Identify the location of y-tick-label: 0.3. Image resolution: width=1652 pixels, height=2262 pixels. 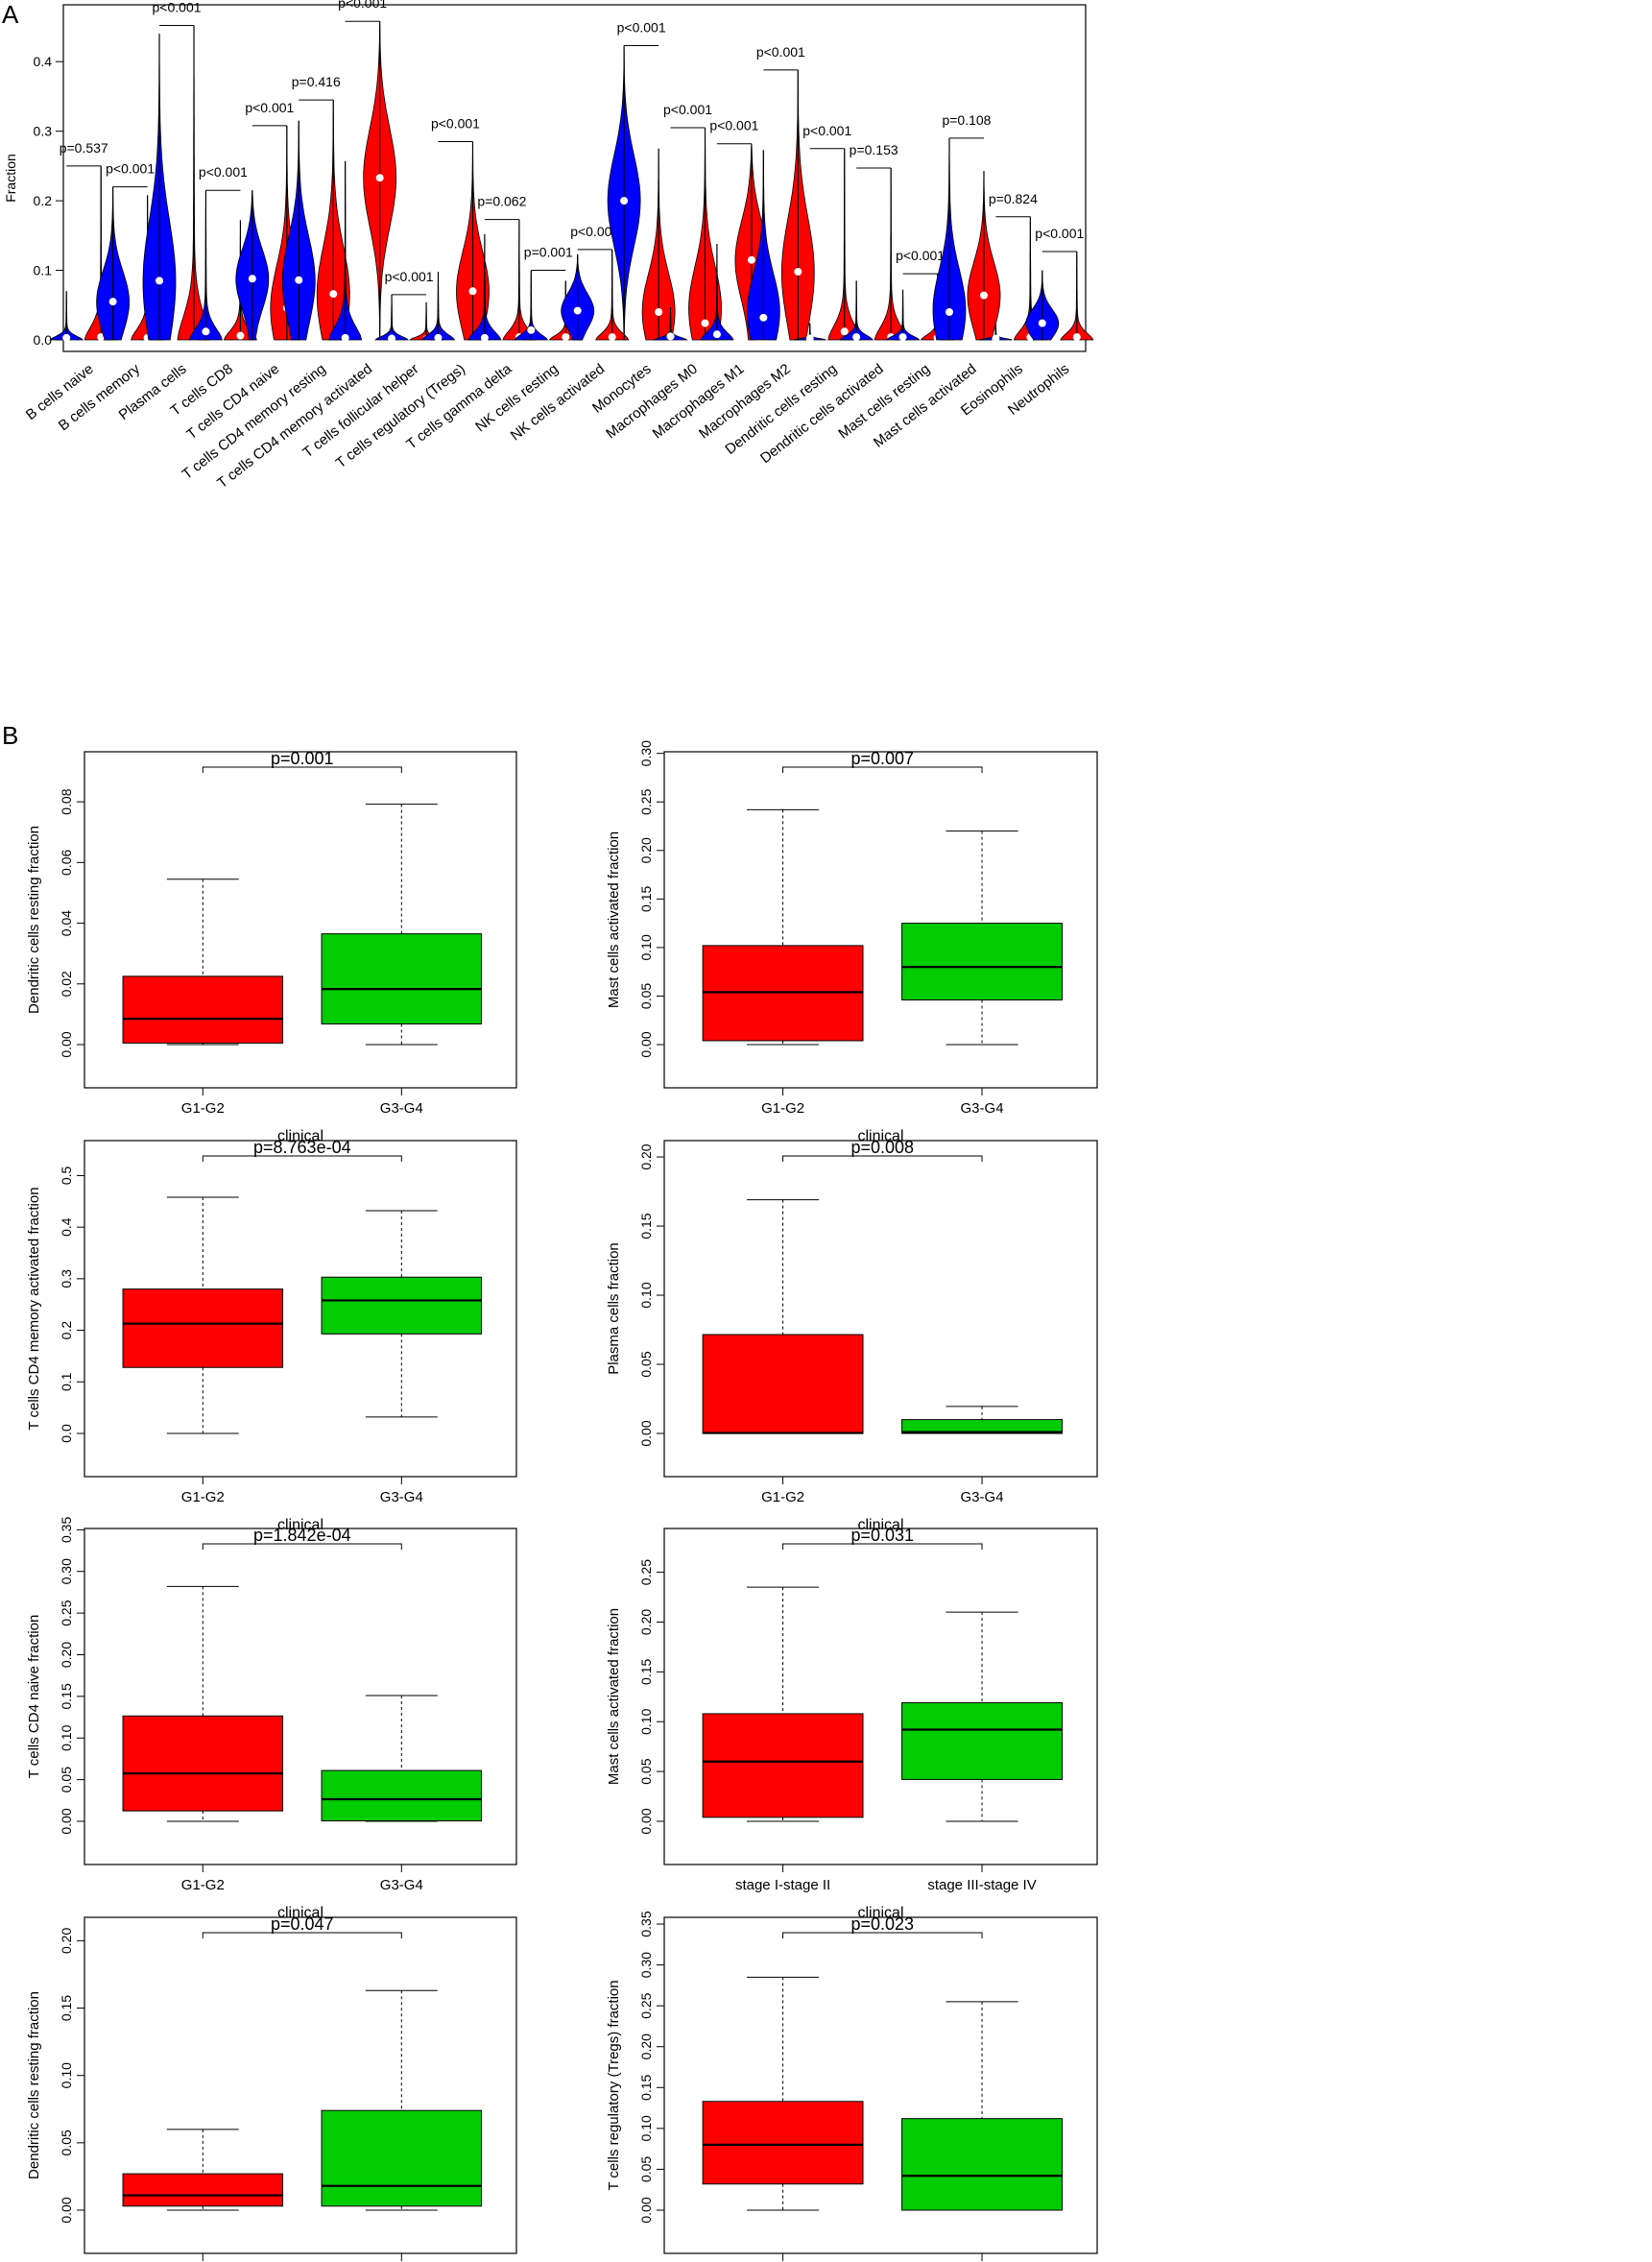
(43, 131).